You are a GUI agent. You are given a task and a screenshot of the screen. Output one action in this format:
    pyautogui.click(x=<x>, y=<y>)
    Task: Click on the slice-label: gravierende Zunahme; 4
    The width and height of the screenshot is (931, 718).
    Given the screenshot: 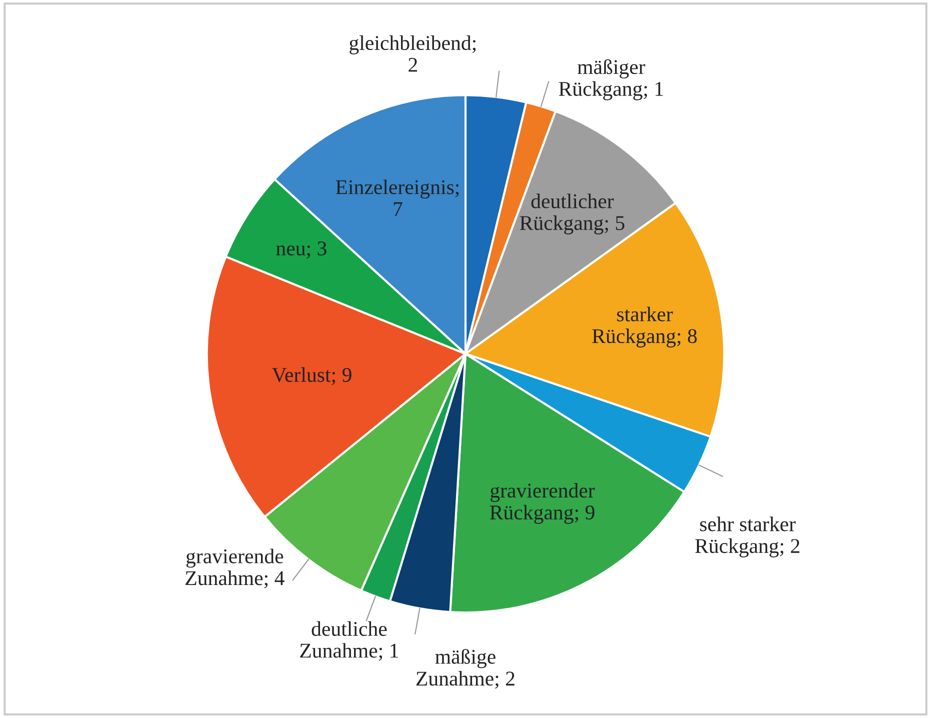 What is the action you would take?
    pyautogui.click(x=235, y=568)
    